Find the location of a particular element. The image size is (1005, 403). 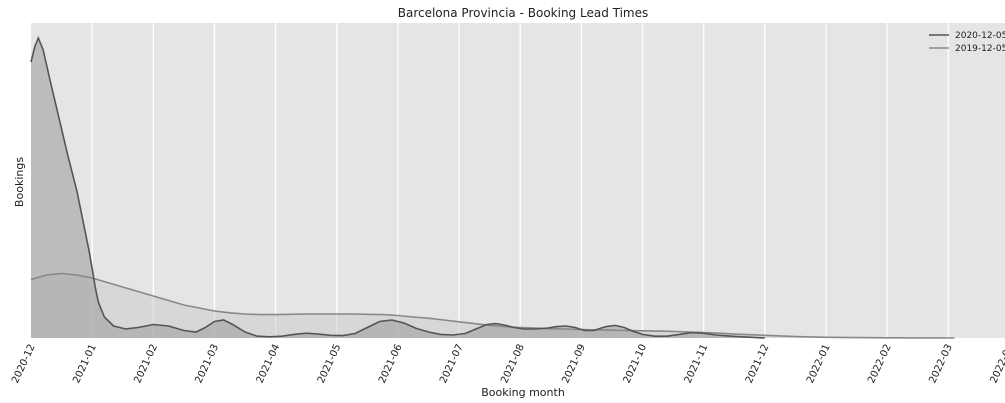

x-tick-2021-05: 2021-05 is located at coordinates (330, 364).